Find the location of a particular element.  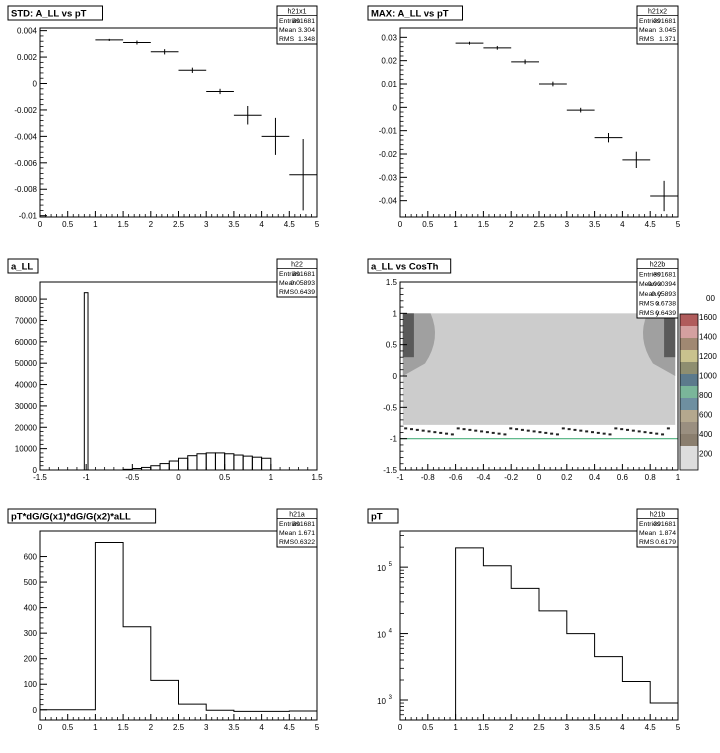

stats-value: 0.05893 is located at coordinates (302, 283).